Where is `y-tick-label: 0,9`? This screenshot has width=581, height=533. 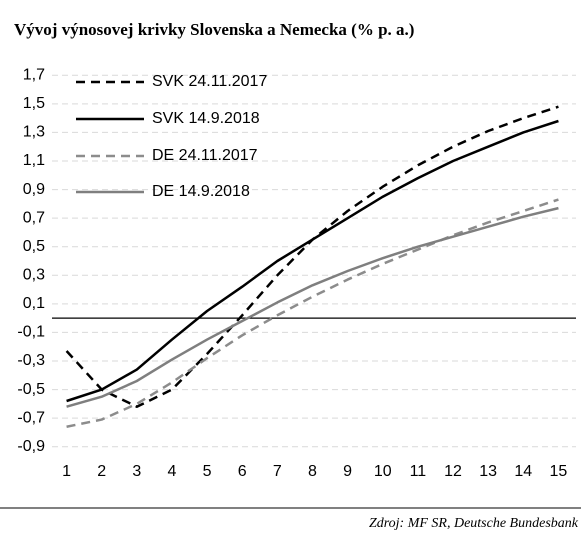
y-tick-label: 0,9 is located at coordinates (34, 189).